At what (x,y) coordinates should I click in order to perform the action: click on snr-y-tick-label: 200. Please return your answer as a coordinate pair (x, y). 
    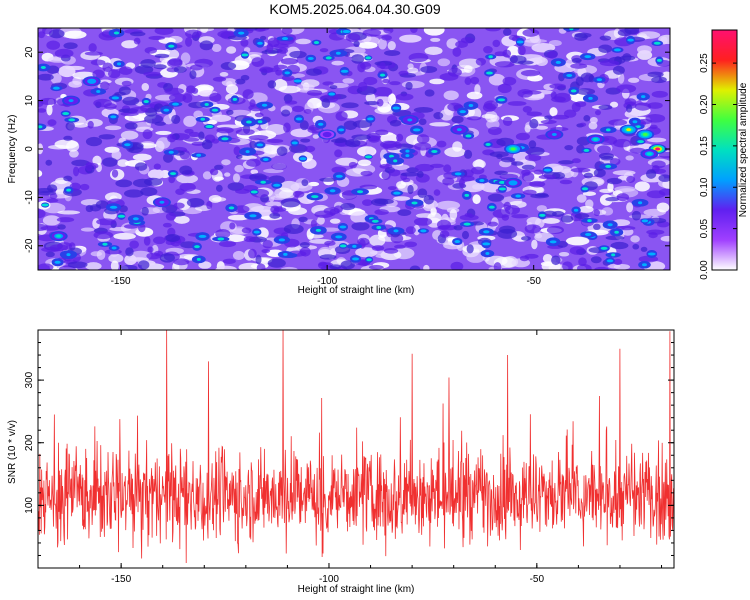
    Looking at the image, I should click on (29, 442).